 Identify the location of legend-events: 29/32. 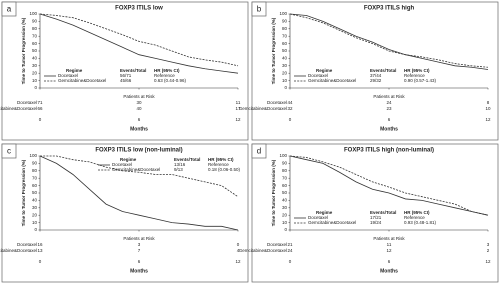
(376, 80).